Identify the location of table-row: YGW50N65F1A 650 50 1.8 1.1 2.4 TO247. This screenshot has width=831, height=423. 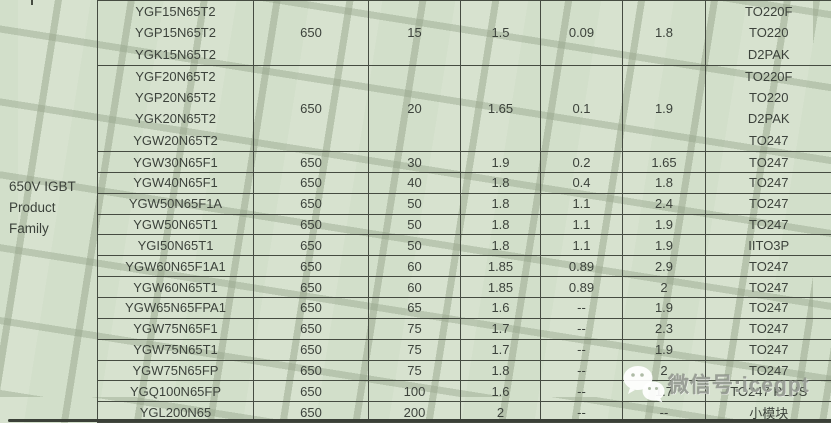
(464, 203).